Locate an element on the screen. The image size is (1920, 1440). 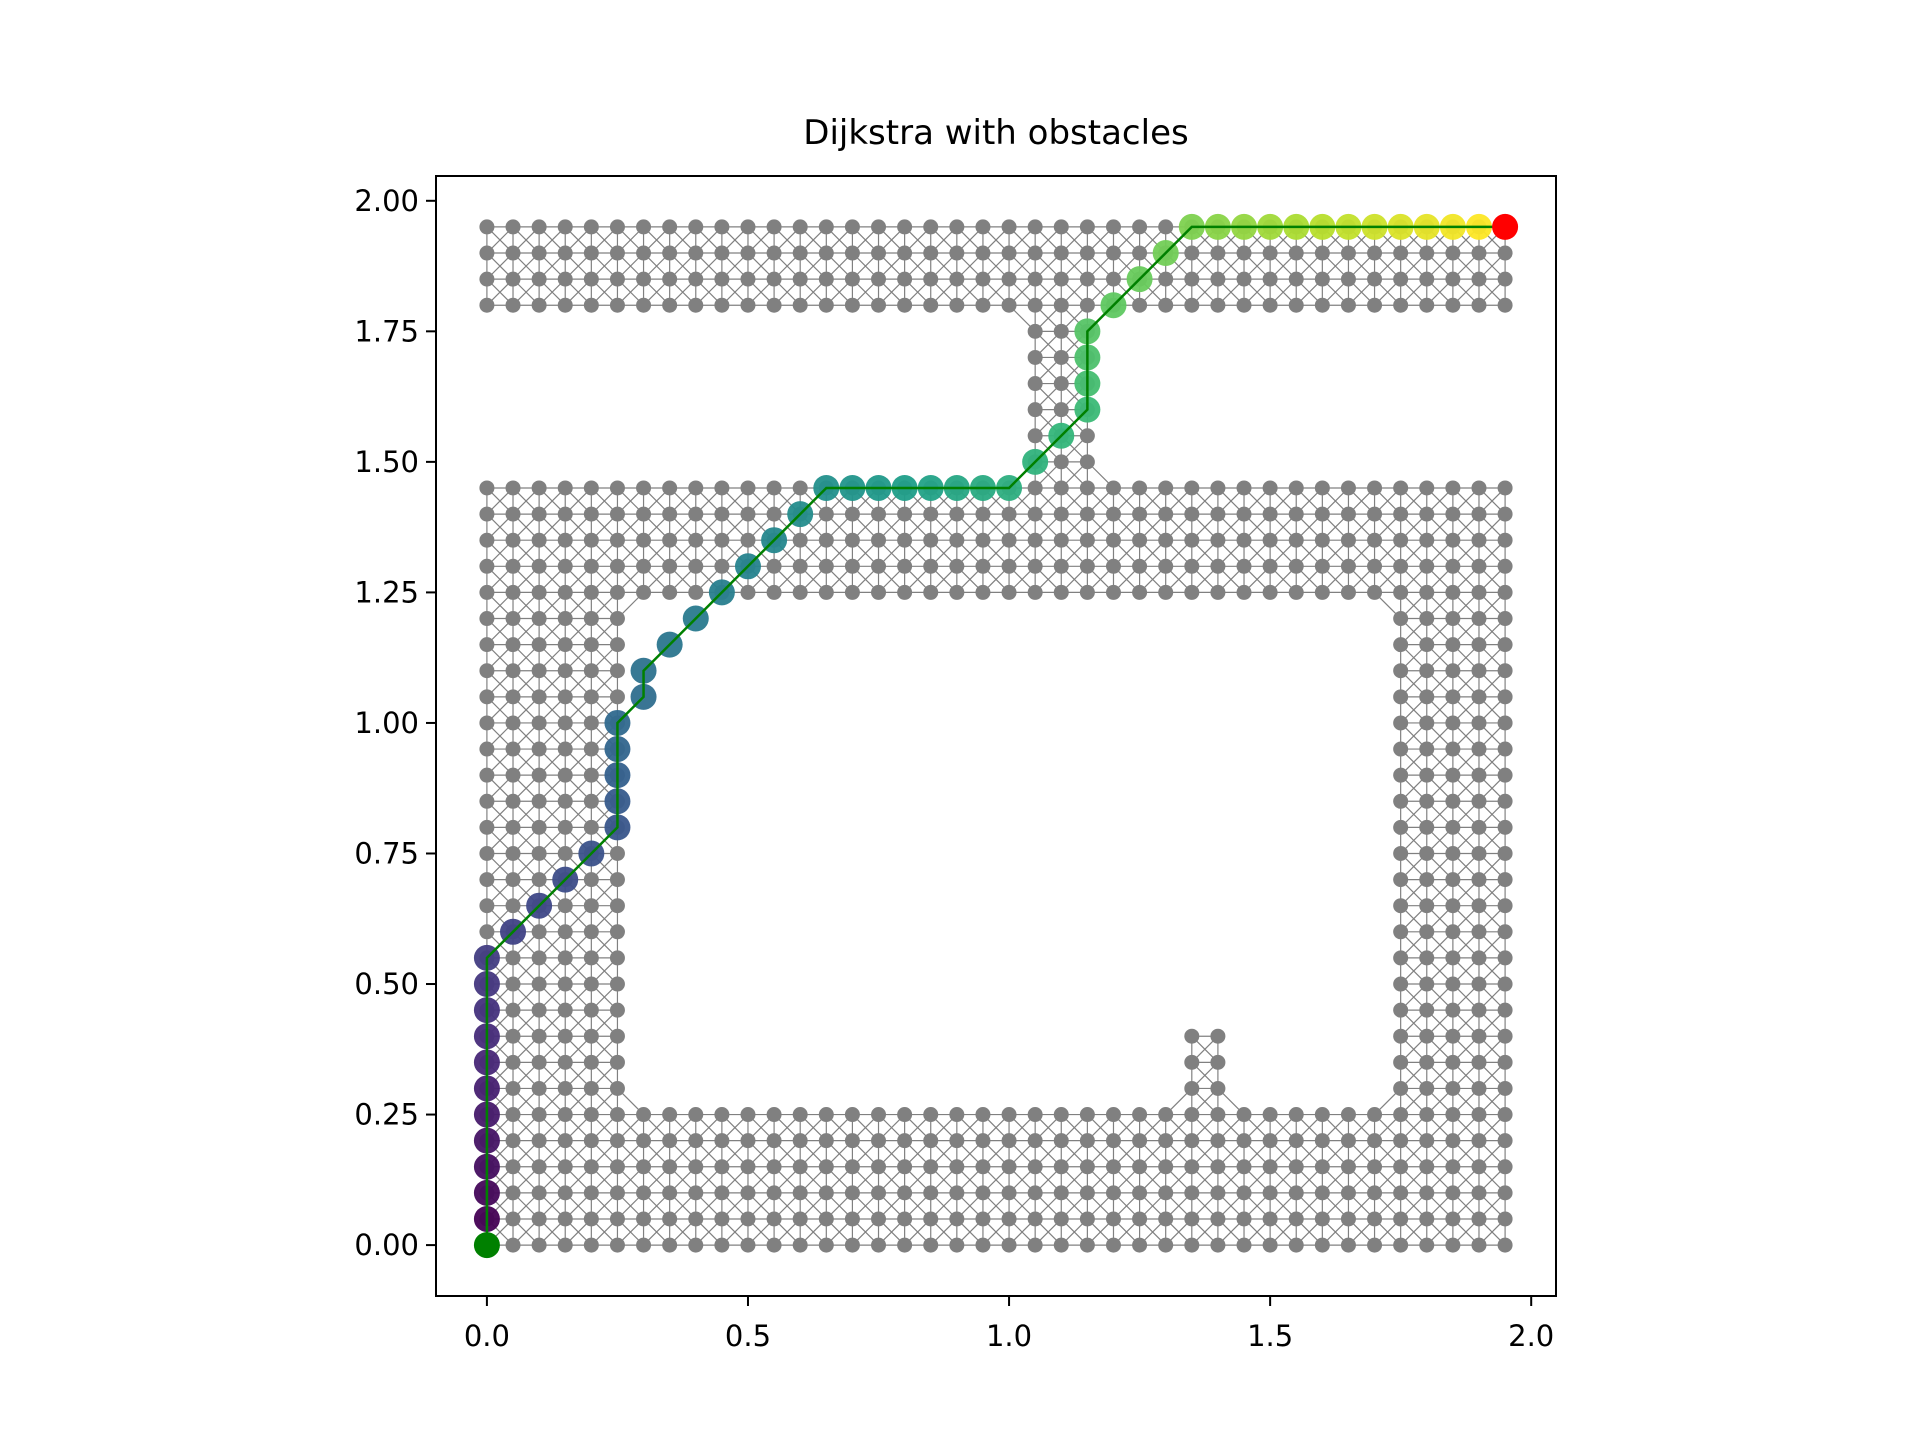
x-tick-label: 0.0 is located at coordinates (487, 1336).